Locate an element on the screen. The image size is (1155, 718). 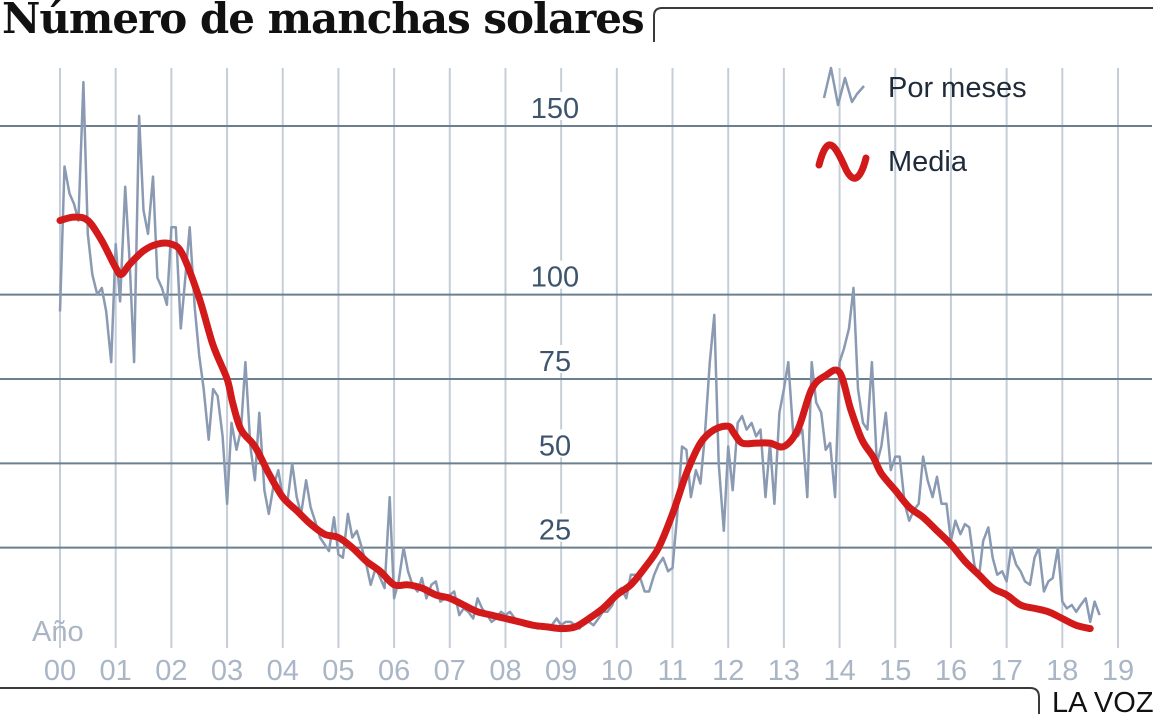
x-tick-label: 19 is located at coordinates (1118, 671).